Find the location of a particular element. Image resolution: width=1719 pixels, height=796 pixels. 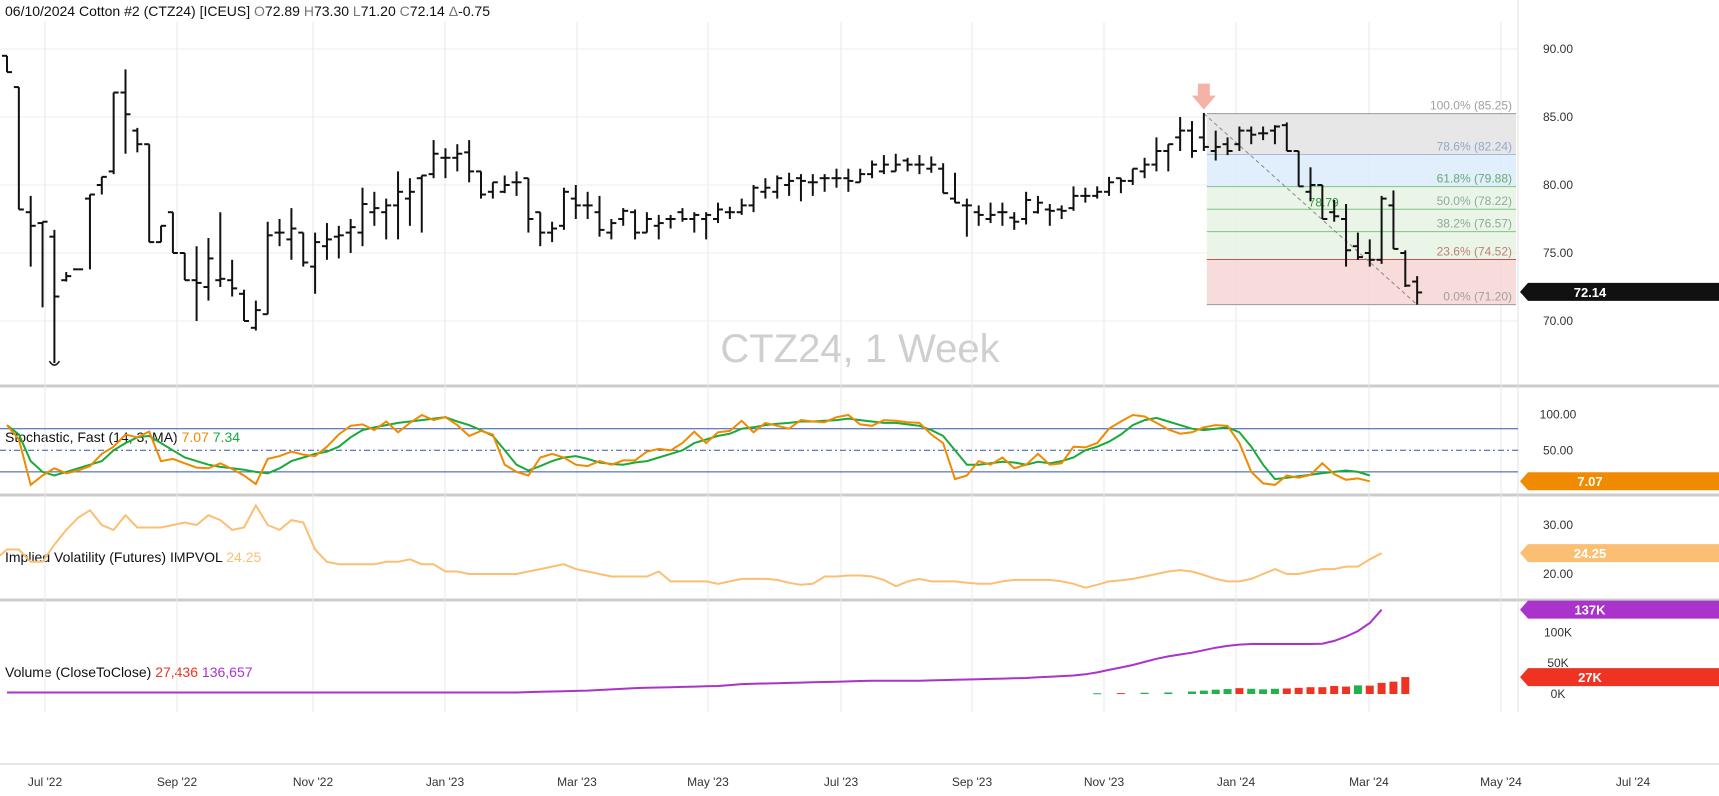

header-close: 72.14 is located at coordinates (427, 11).